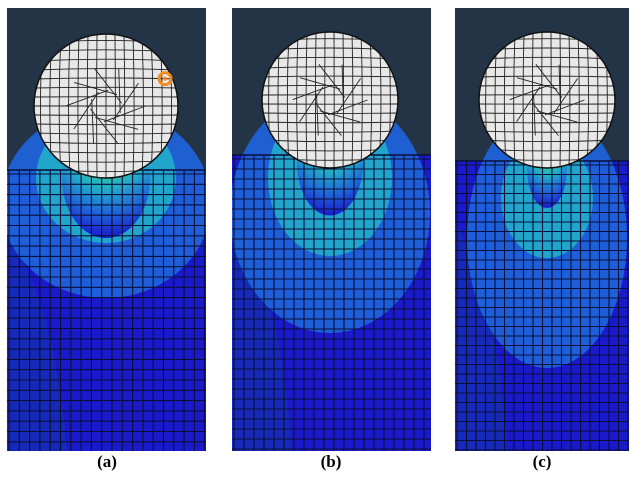 This screenshot has height=477, width=636. I want to click on caption-a: (a), so click(107, 461).